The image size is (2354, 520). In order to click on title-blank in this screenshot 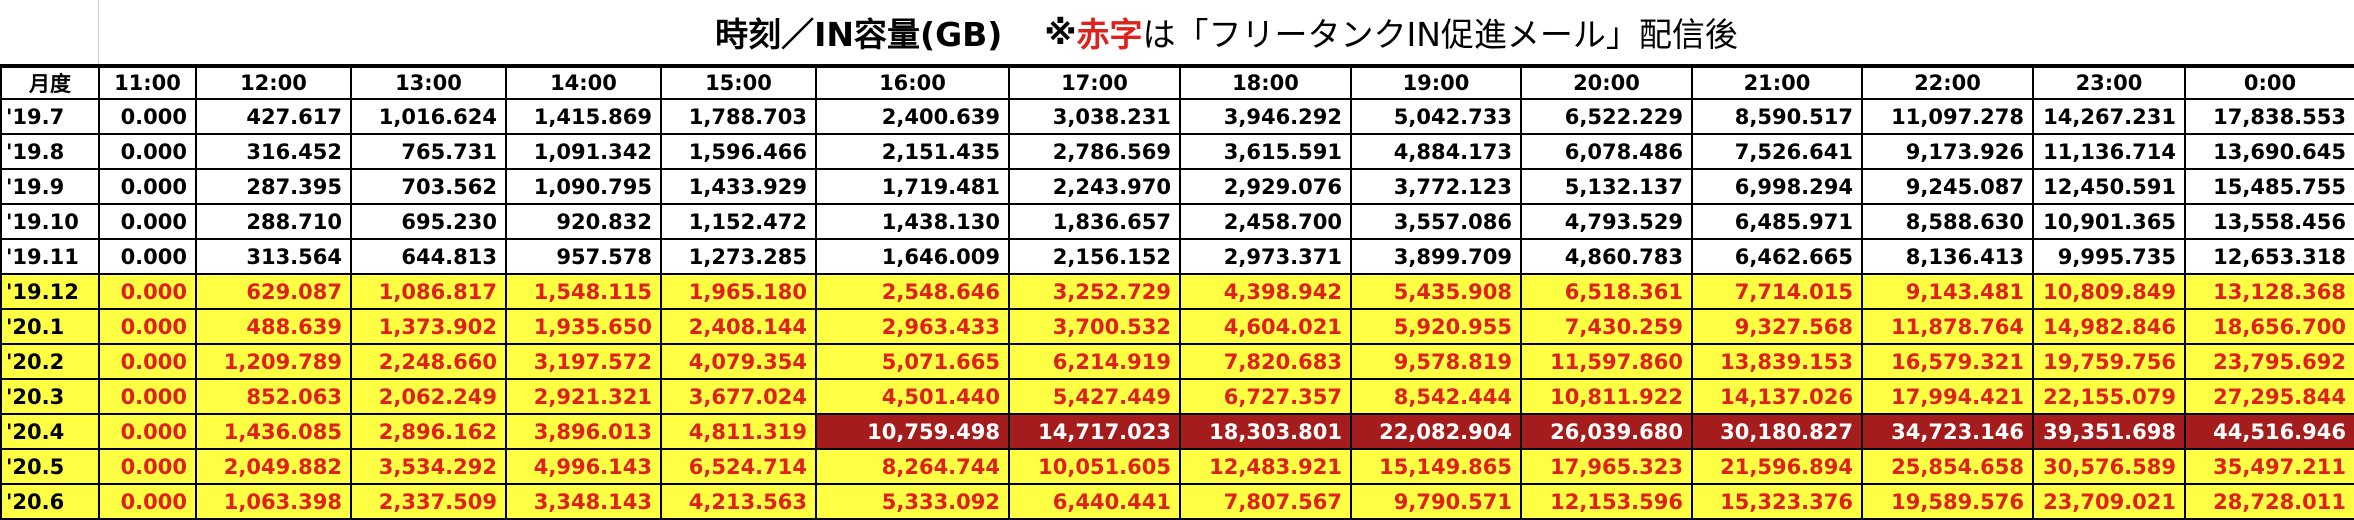, I will do `click(49, 32)`.